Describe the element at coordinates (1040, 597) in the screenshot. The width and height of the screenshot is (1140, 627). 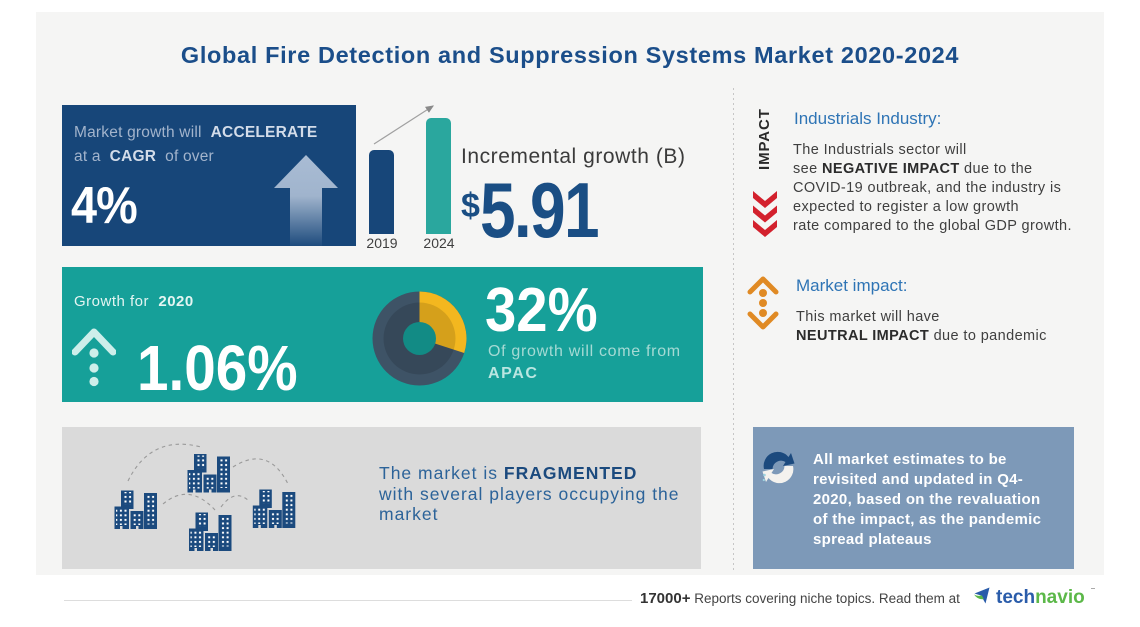
I see `svg-text: technavio` at that location.